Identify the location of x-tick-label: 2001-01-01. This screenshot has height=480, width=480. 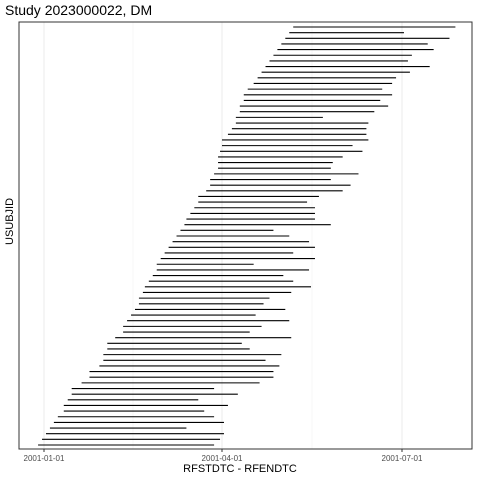
(44, 458).